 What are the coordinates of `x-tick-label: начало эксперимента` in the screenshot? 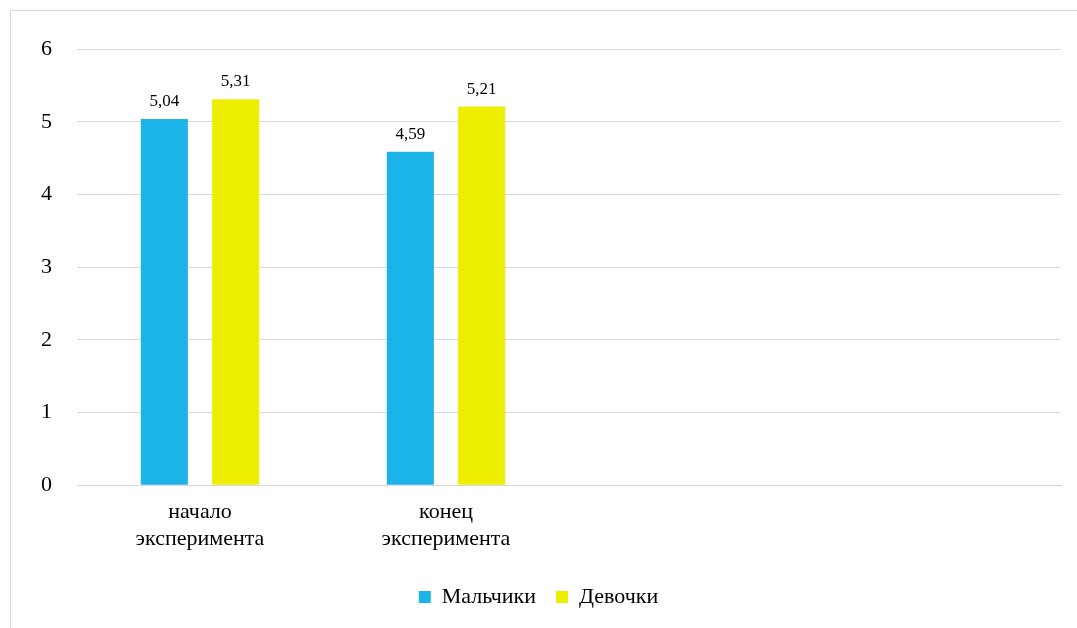 It's located at (200, 524).